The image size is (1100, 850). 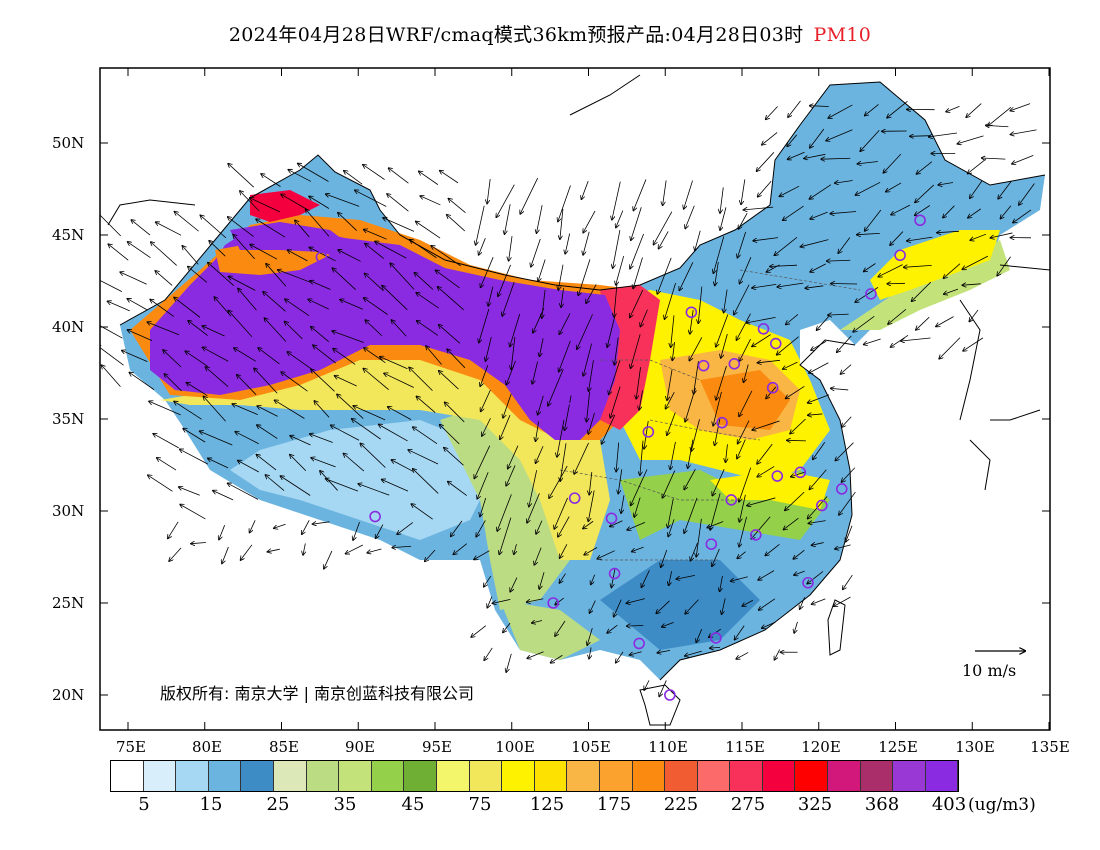 What do you see at coordinates (614, 804) in the screenshot?
I see `colorbar-tick: 175` at bounding box center [614, 804].